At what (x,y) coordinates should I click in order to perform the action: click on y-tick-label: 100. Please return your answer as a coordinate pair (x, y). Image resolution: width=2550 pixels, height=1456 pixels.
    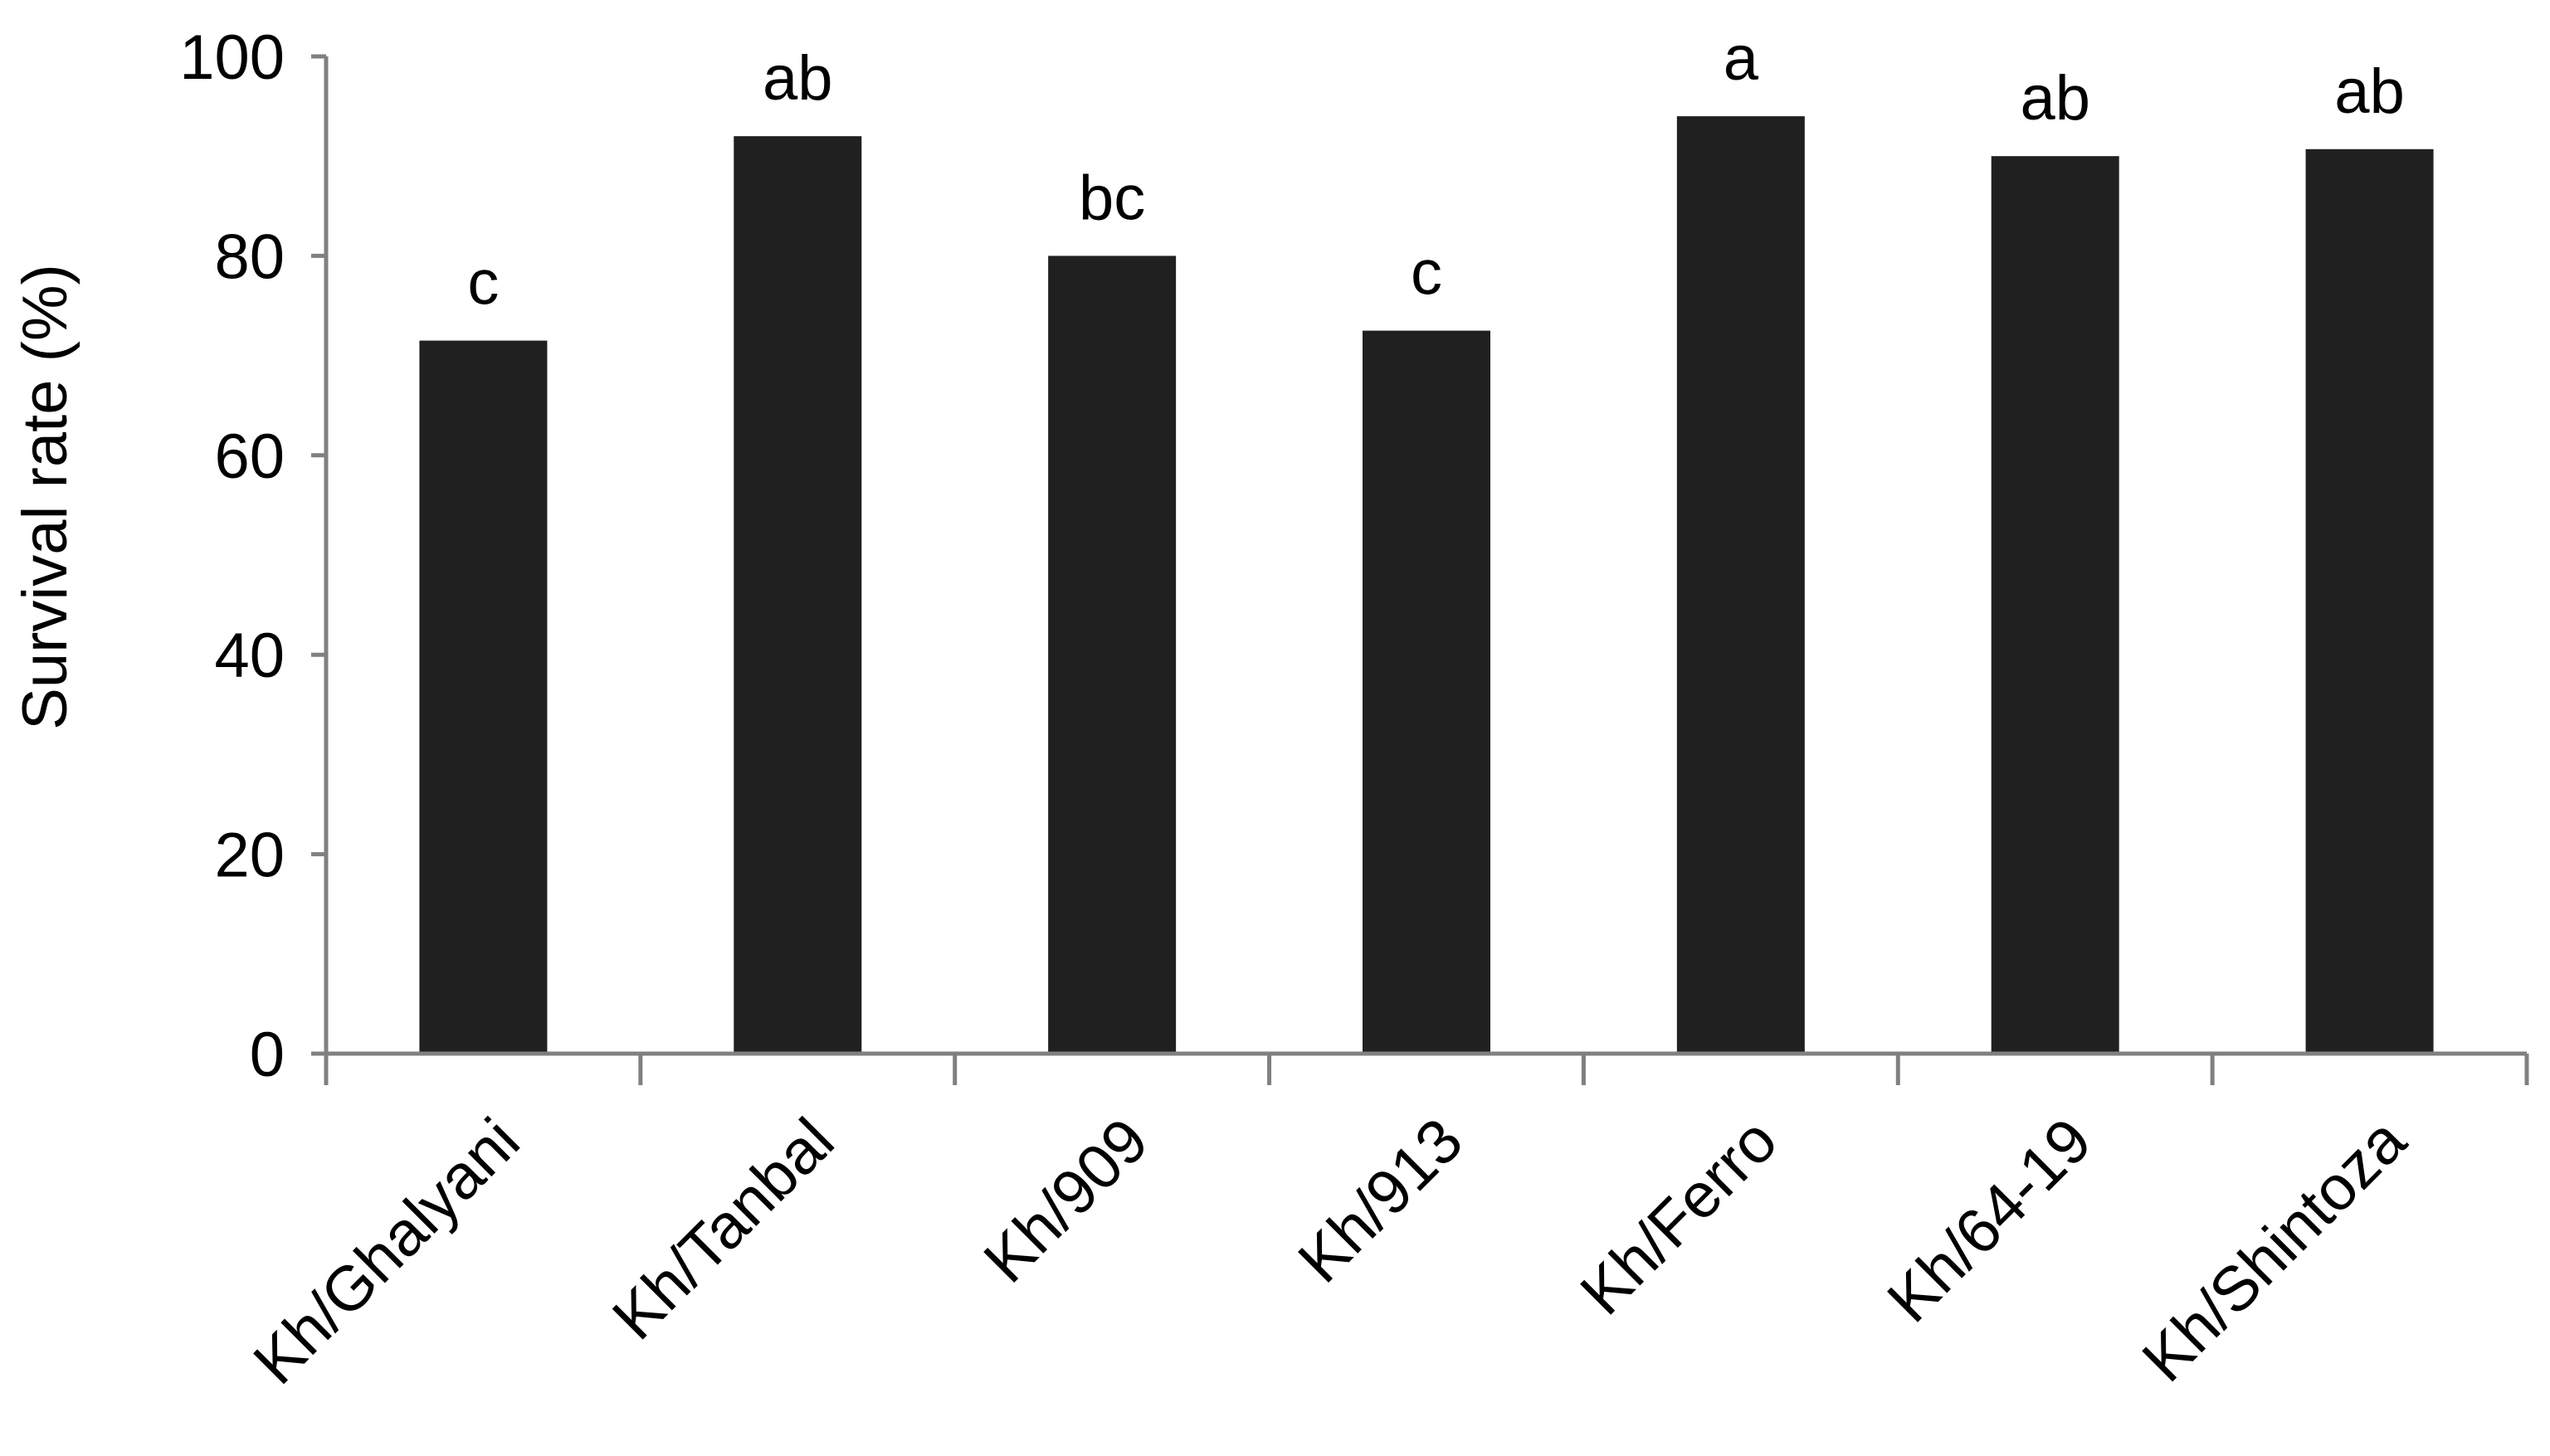
    Looking at the image, I should click on (232, 57).